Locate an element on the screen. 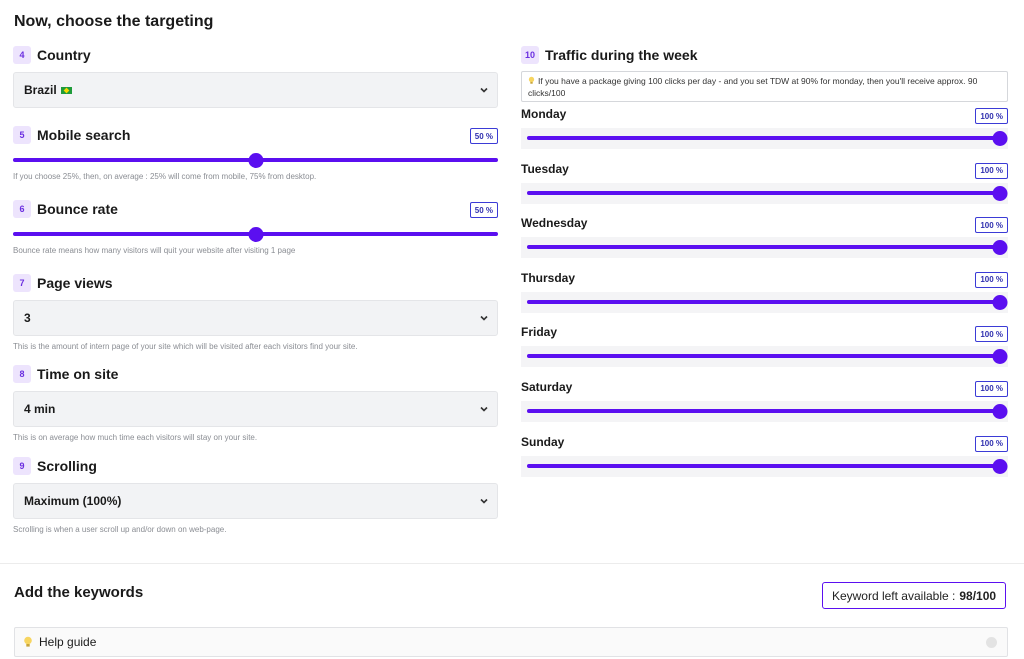 Image resolution: width=1024 pixels, height=659 pixels. day-label: Sunday is located at coordinates (543, 441).